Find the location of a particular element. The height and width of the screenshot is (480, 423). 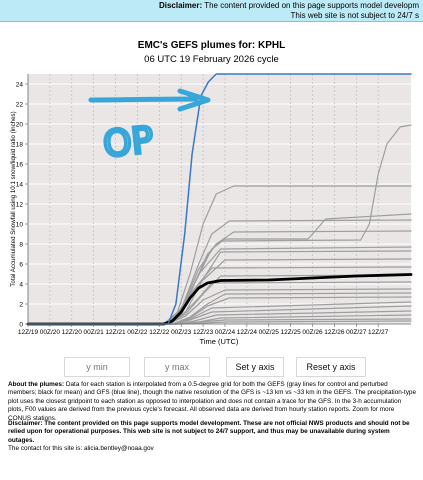

y-min-input is located at coordinates (97, 367).